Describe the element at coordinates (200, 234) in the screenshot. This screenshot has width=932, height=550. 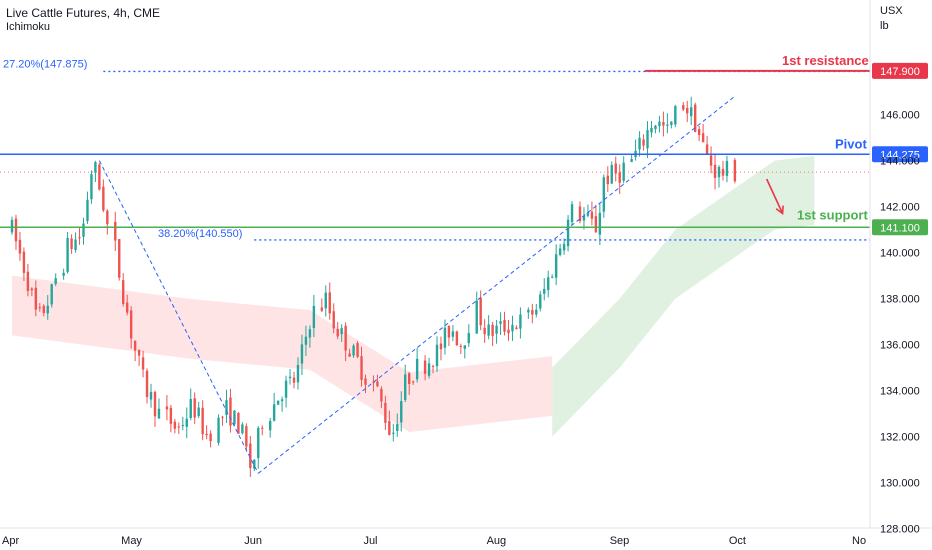
I see `fib-label-2: 38.20%(140.550)` at that location.